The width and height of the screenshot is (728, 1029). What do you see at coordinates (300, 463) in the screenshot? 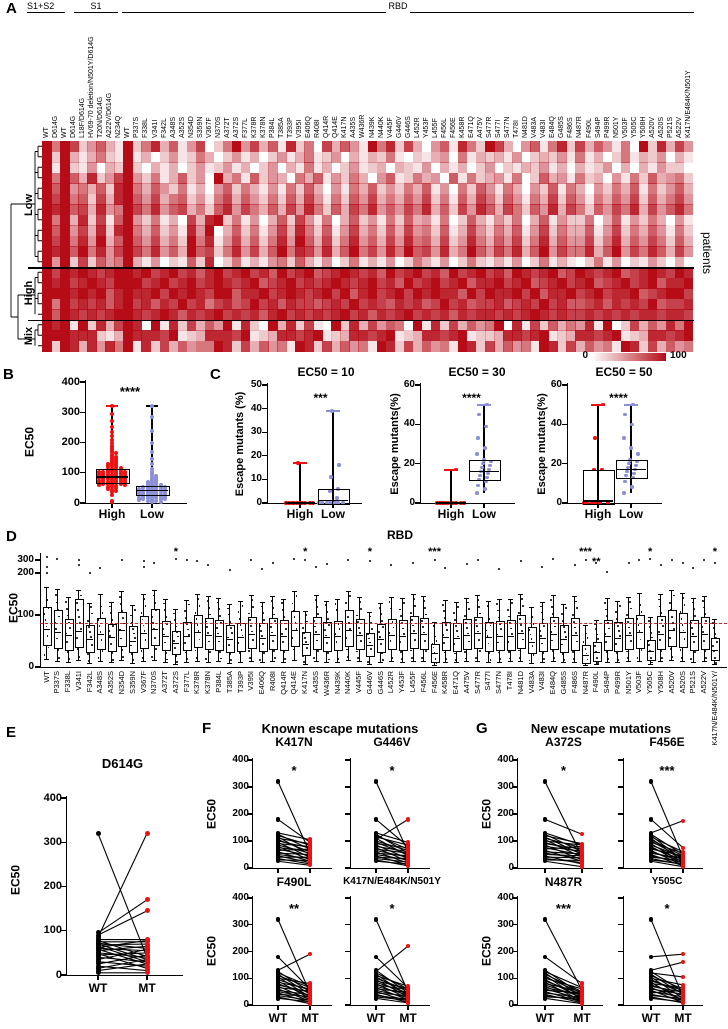
I see `c-whisker-cap` at bounding box center [300, 463].